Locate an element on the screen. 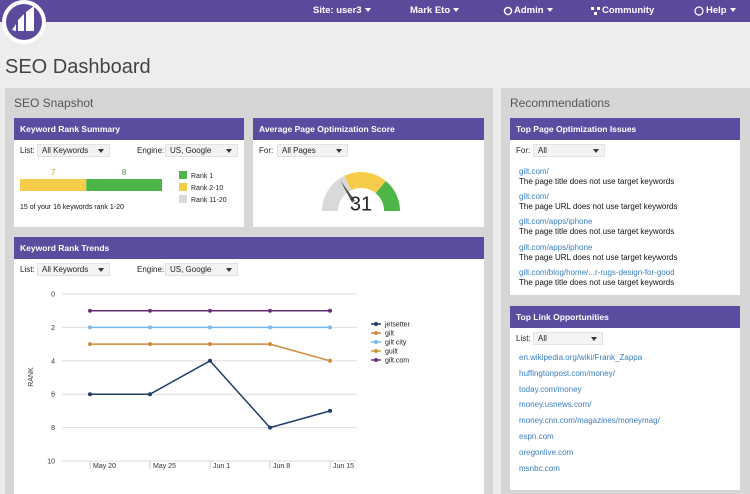  select: All Pages is located at coordinates (312, 150).